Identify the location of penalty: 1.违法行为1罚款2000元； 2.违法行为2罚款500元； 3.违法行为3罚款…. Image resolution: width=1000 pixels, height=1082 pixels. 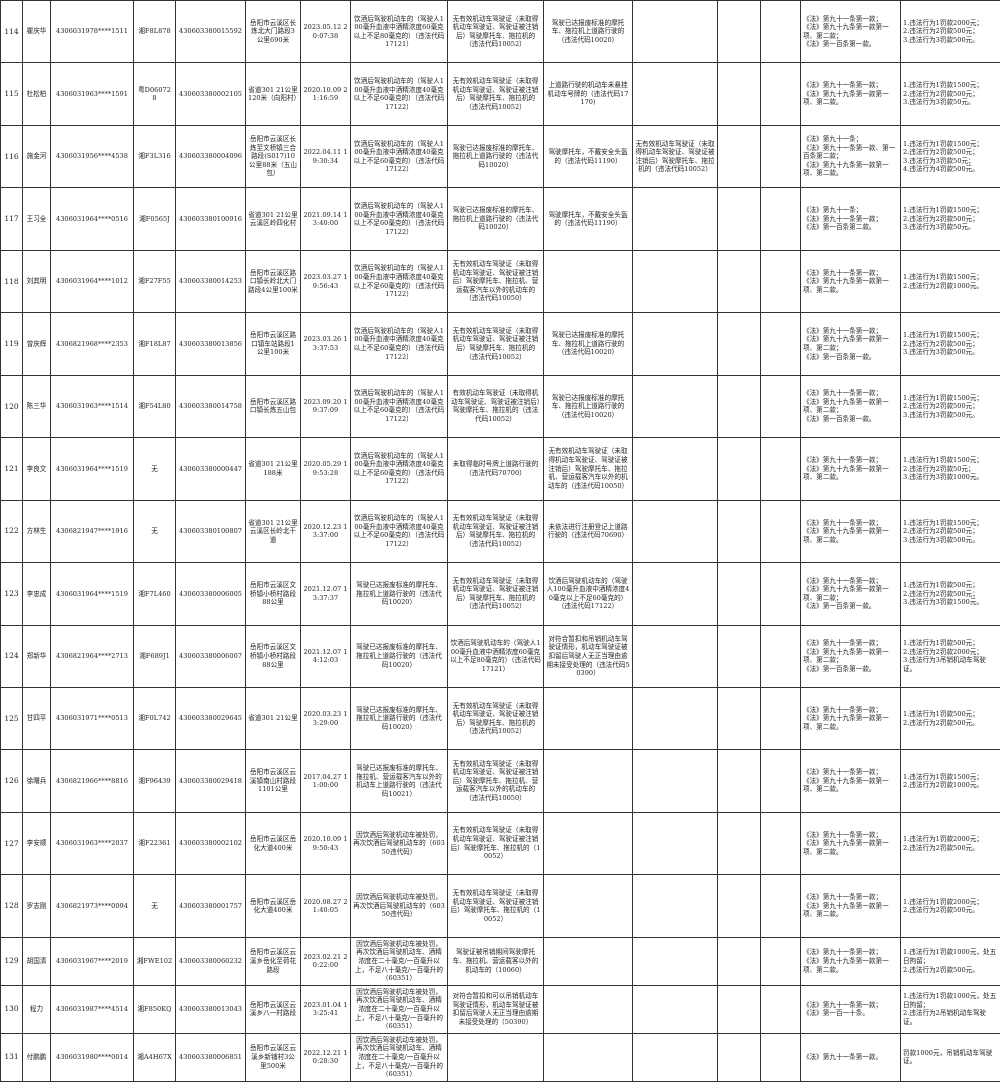
(950, 31).